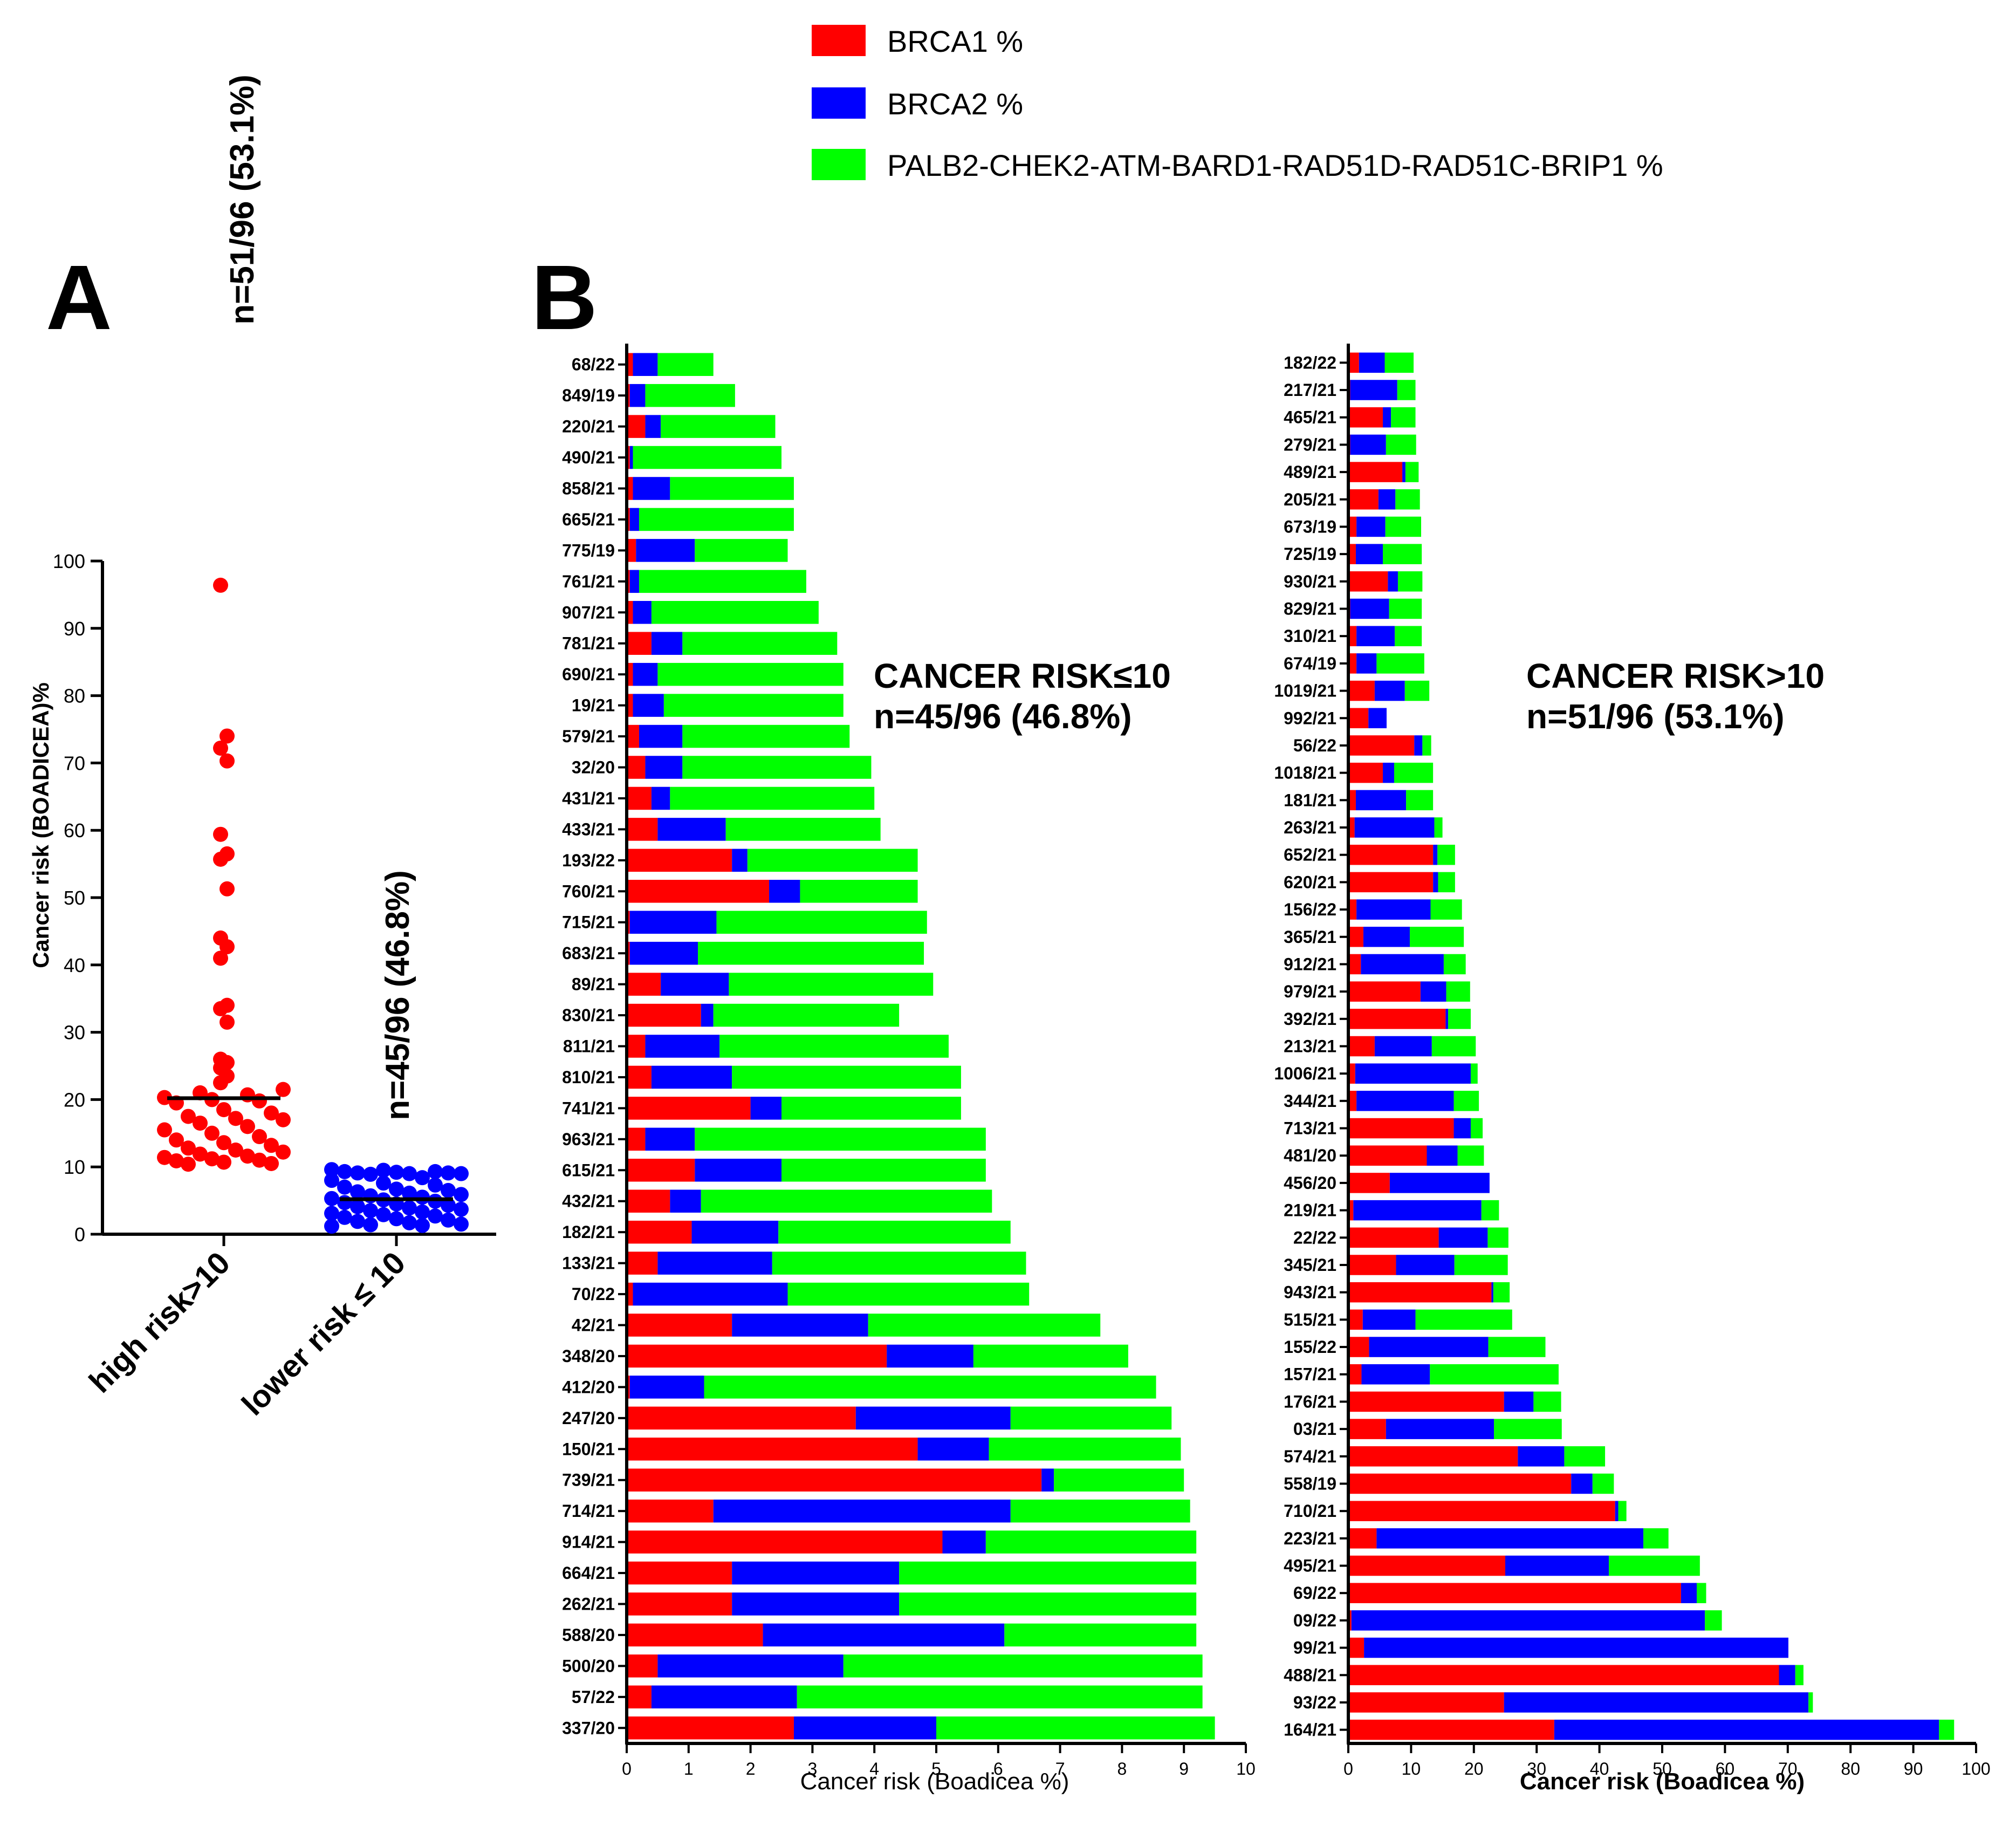 The image size is (2016, 1840). I want to click on panel-b-high-category-label: 943/21, so click(1310, 1292).